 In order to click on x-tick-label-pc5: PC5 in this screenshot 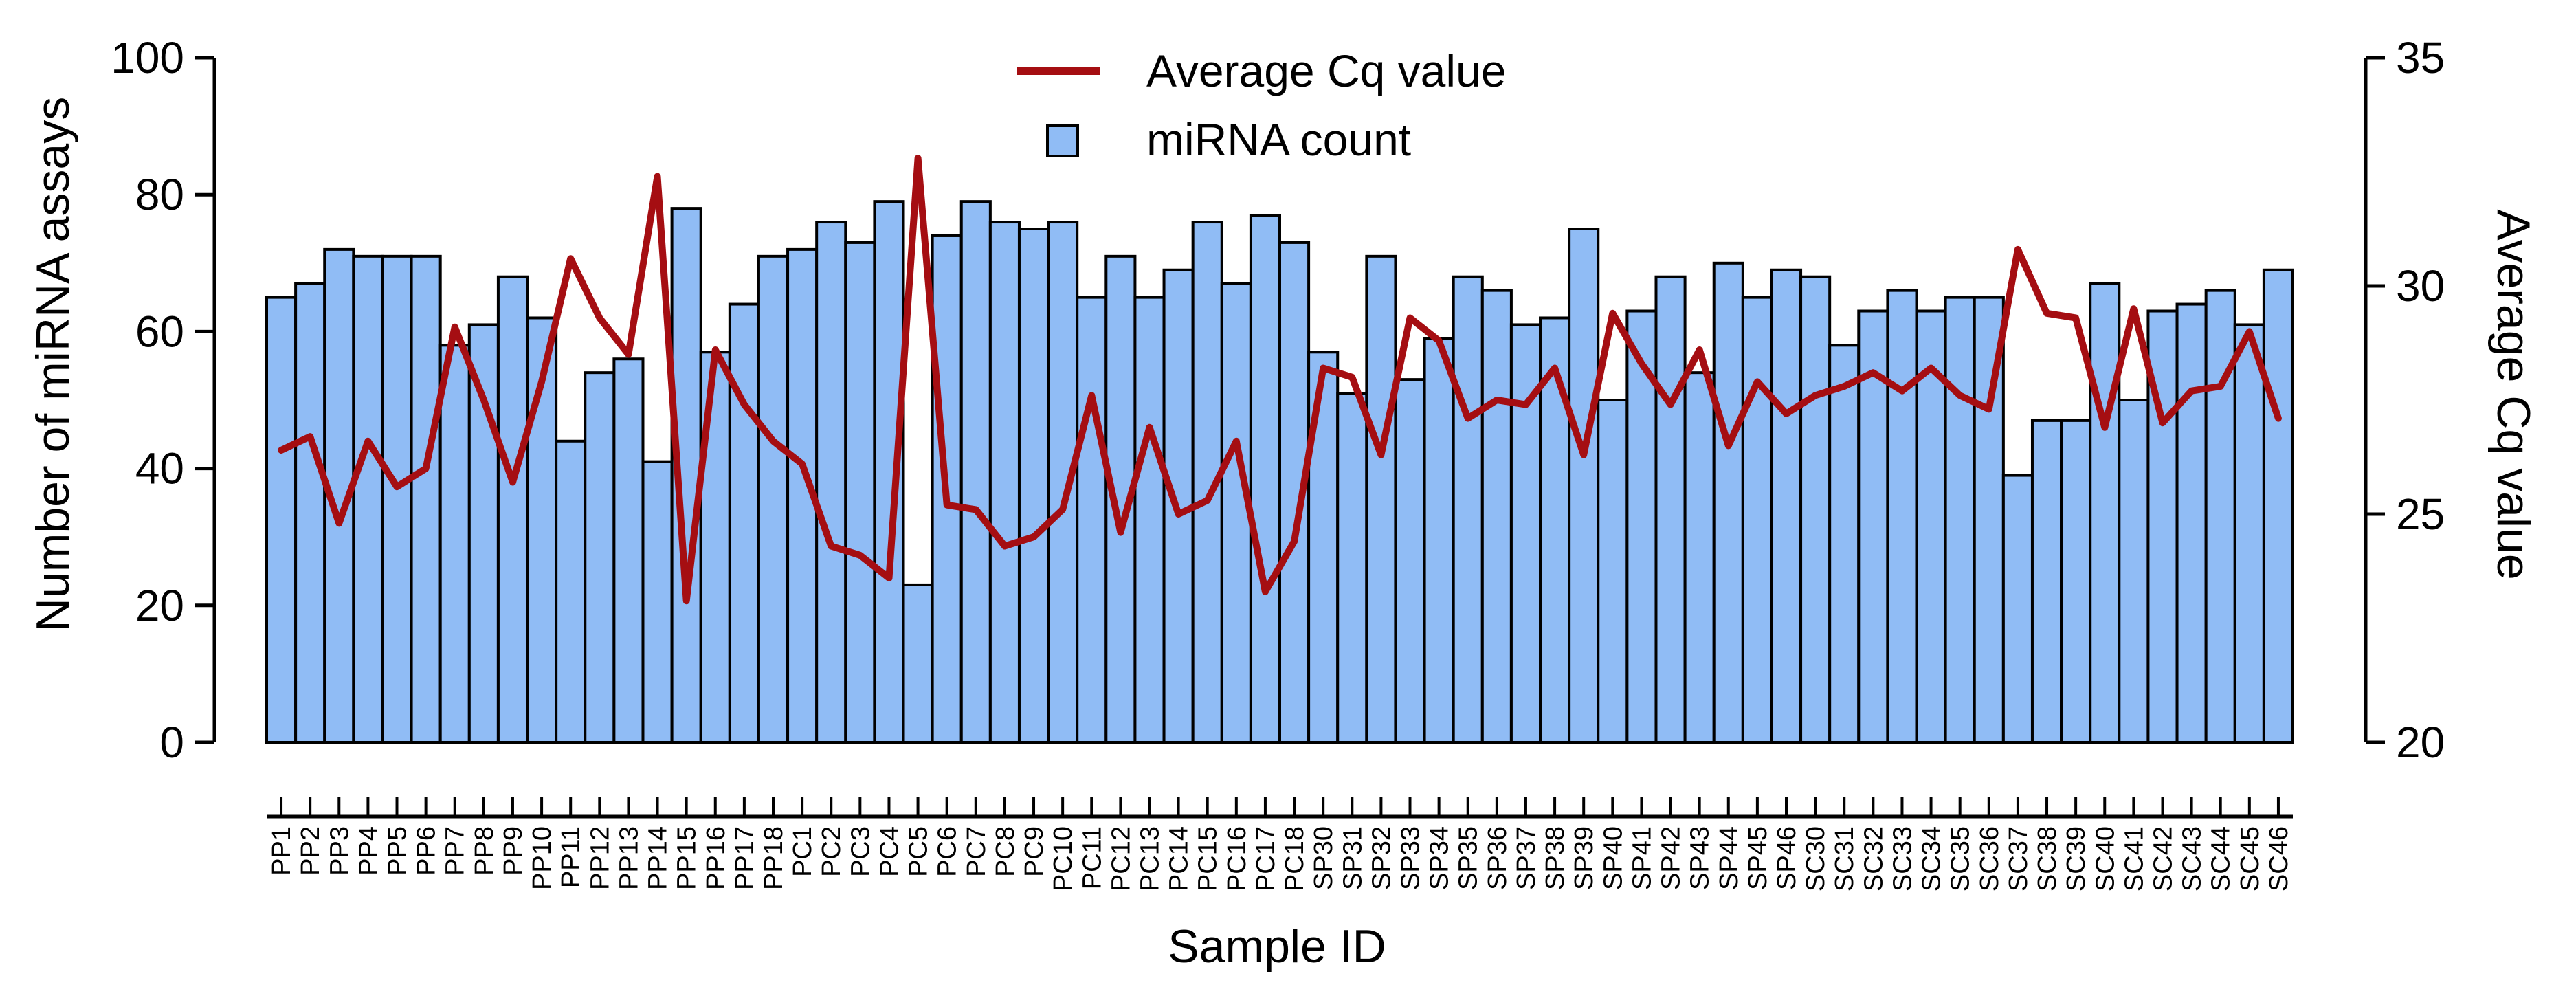, I will do `click(918, 851)`.